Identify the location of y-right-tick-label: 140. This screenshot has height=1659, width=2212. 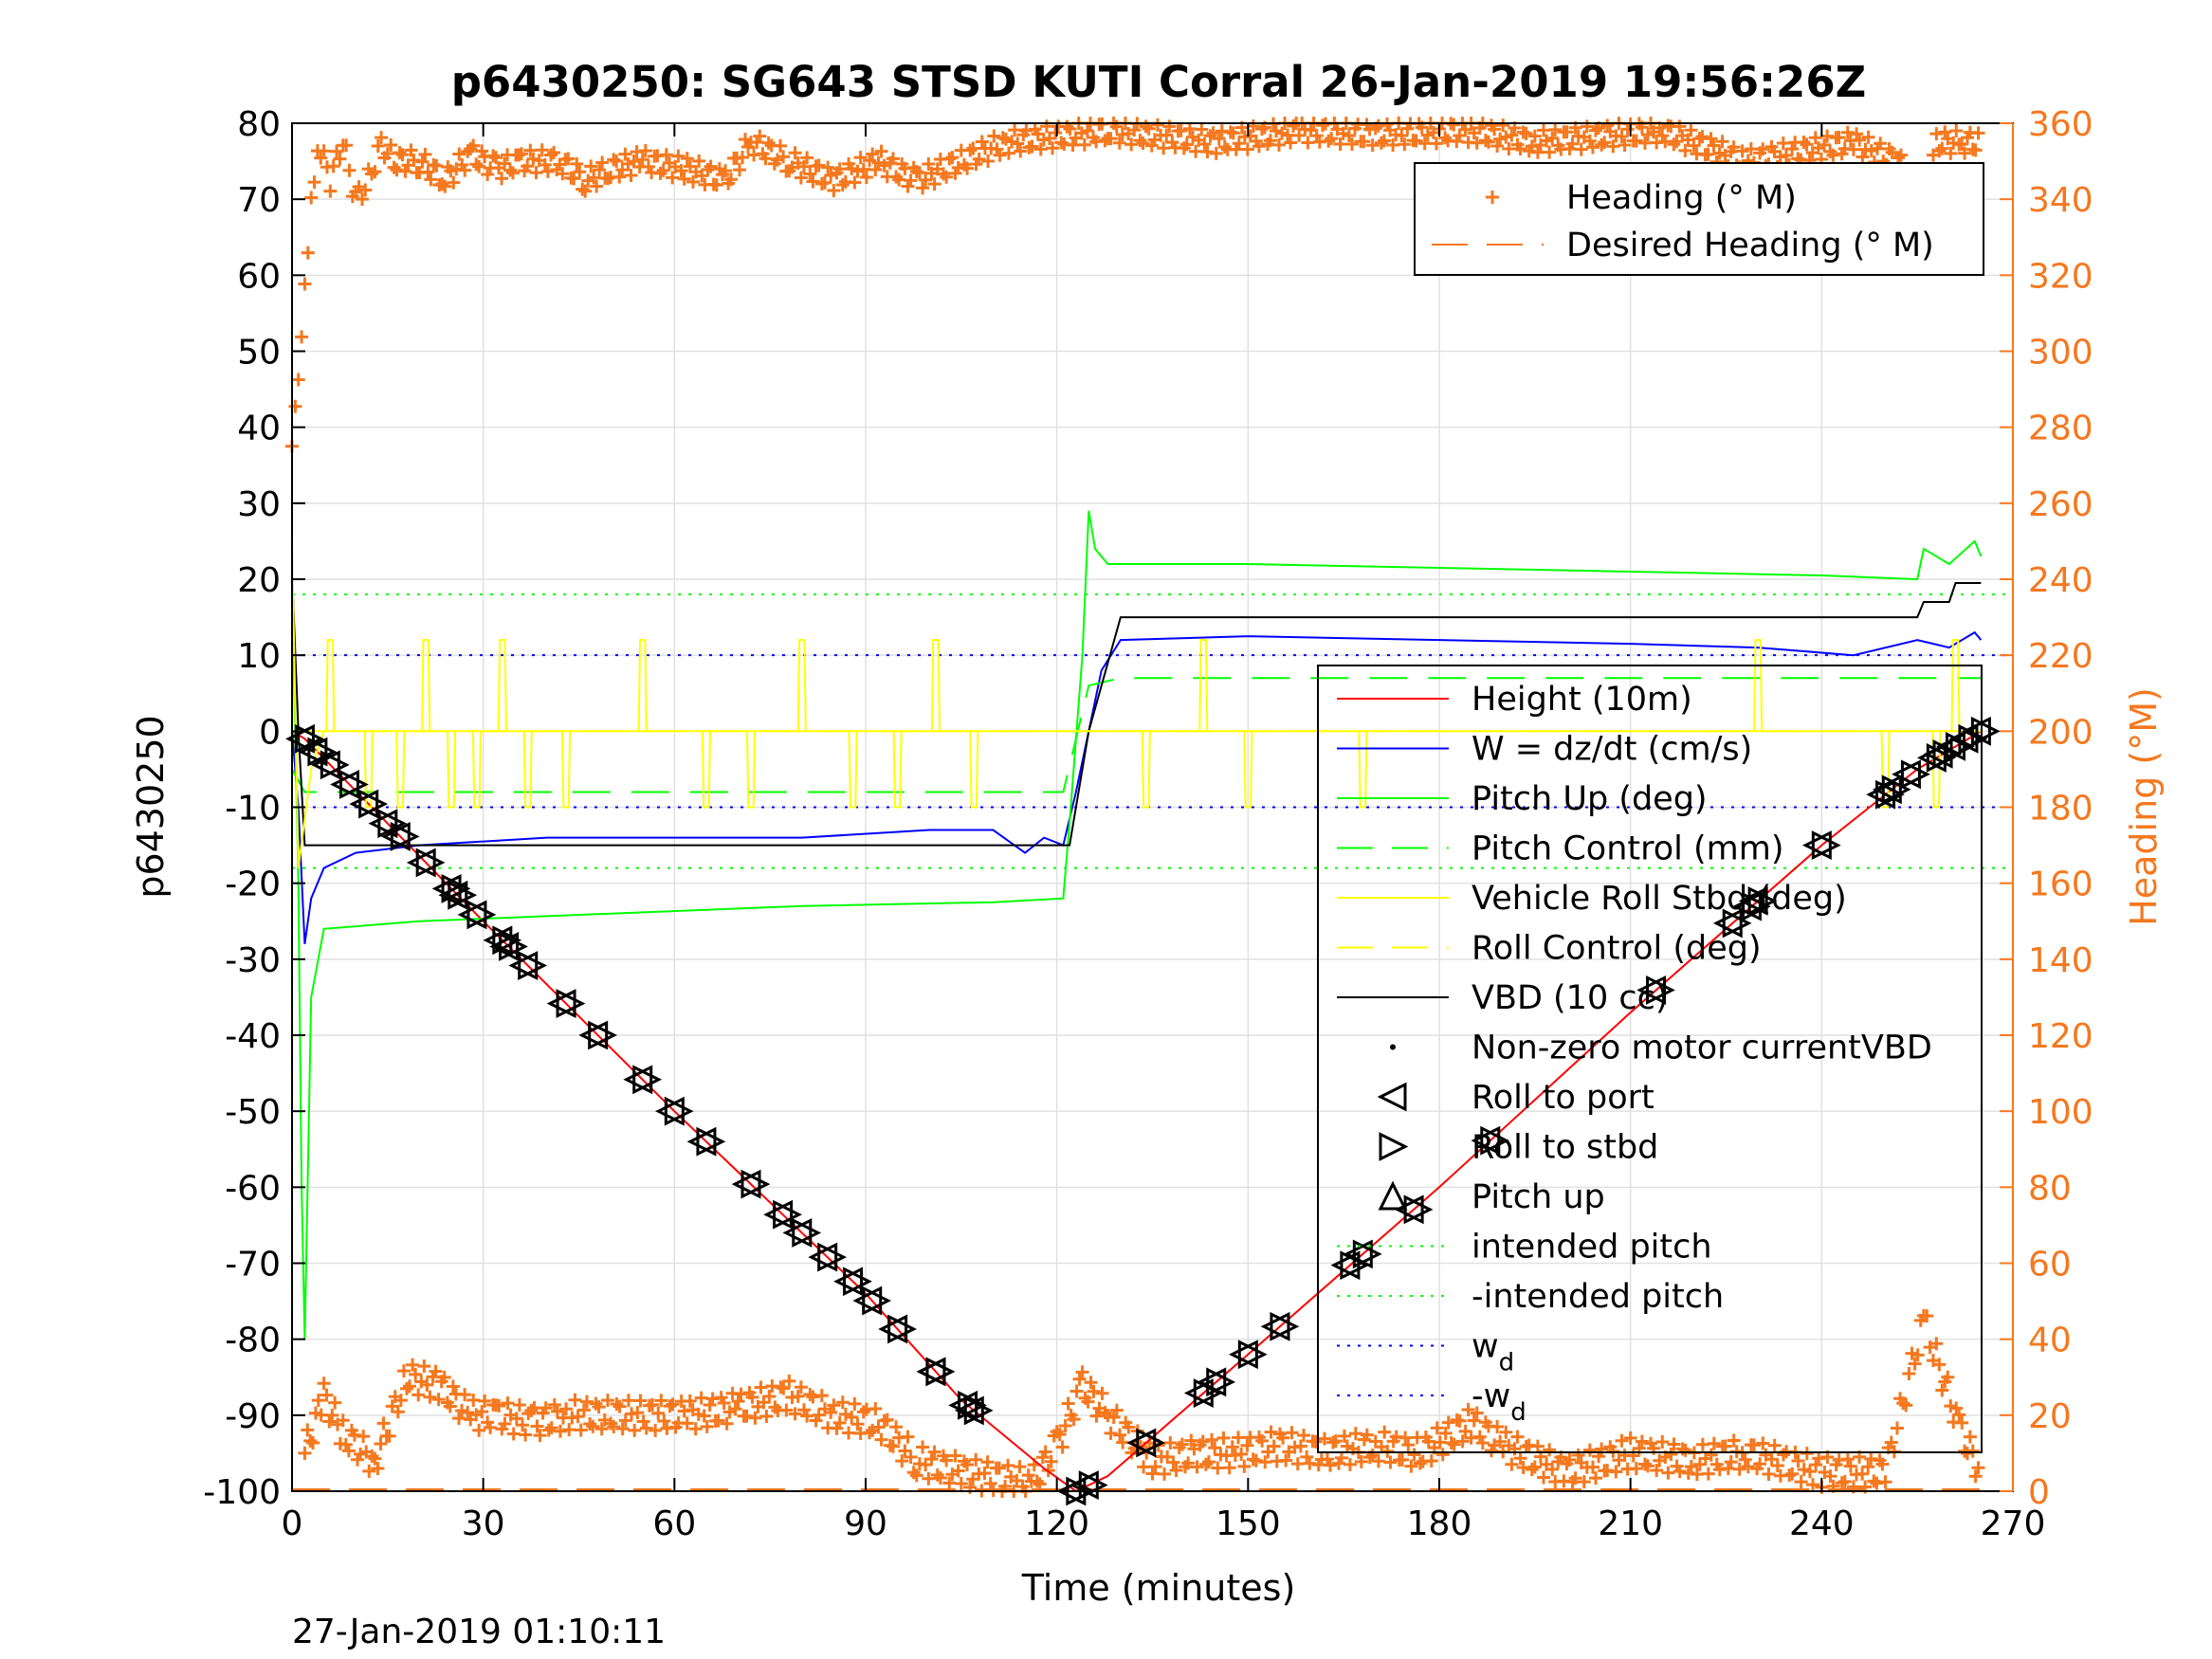
(2060, 960).